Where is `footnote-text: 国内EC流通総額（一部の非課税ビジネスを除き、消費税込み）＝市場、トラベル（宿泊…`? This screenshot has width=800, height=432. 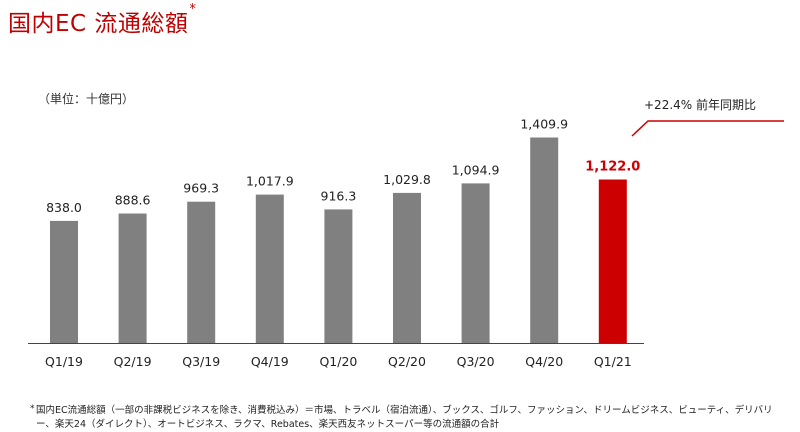
footnote-text: 国内EC流通総額（一部の非課税ビジネスを除き、消費税込み）＝市場、トラベル（宿泊… is located at coordinates (404, 417).